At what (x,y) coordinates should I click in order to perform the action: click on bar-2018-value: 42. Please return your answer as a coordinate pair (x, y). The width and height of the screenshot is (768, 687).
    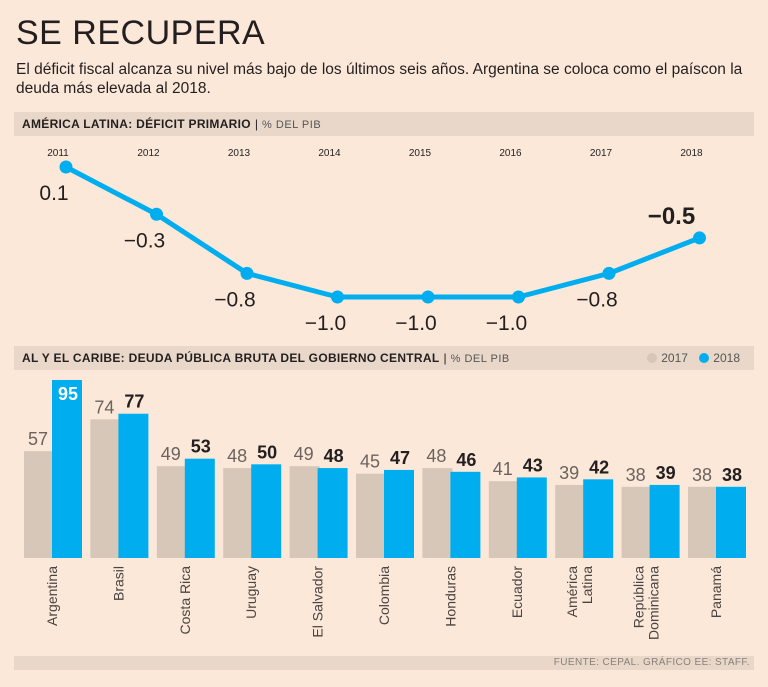
    Looking at the image, I should click on (599, 467).